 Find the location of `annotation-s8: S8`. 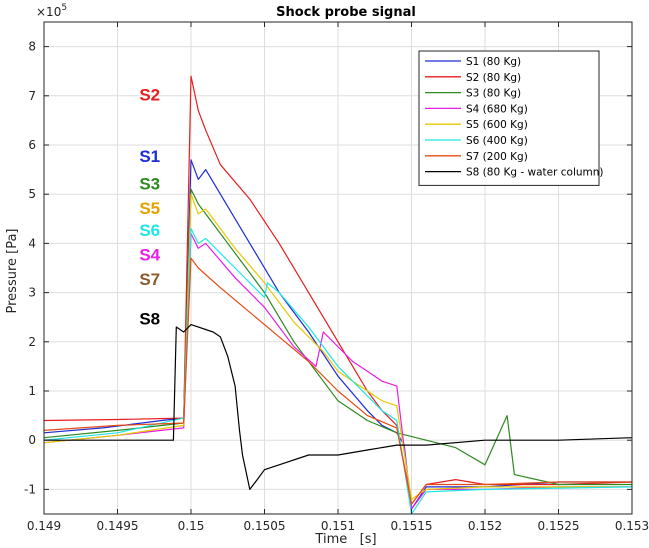

annotation-s8: S8 is located at coordinates (149, 319).